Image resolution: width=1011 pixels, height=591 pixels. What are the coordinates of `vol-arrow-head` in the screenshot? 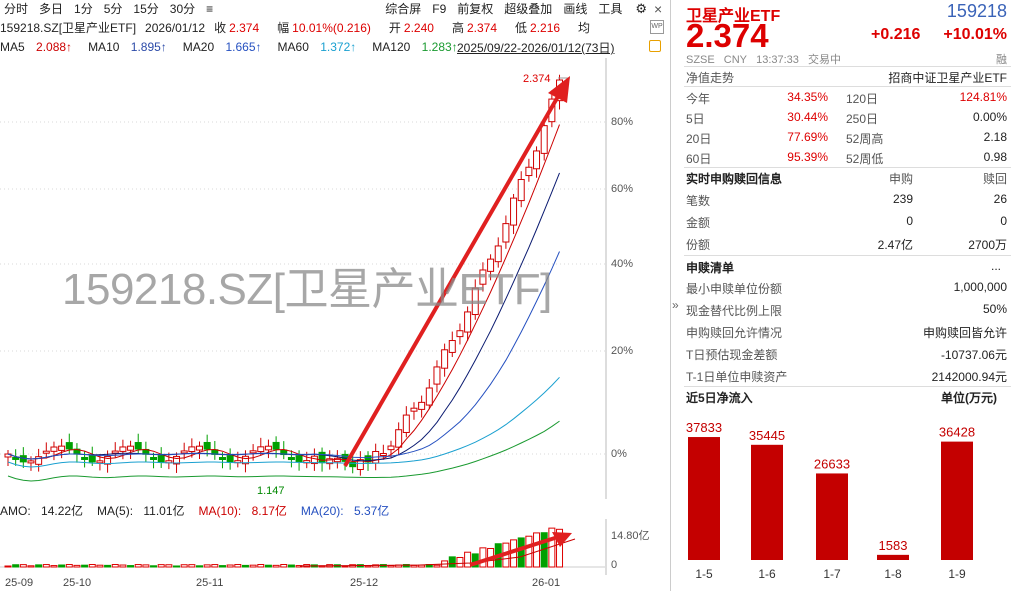 It's located at (562, 539).